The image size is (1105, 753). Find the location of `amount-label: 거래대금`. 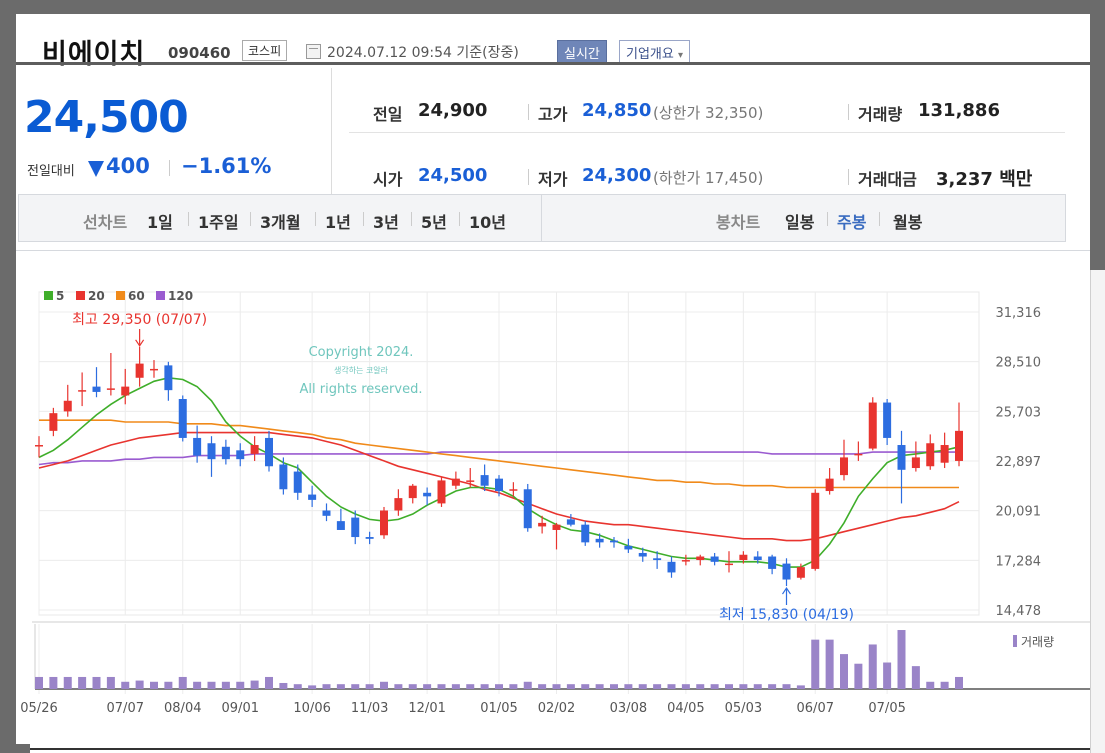

amount-label: 거래대금 is located at coordinates (887, 179).